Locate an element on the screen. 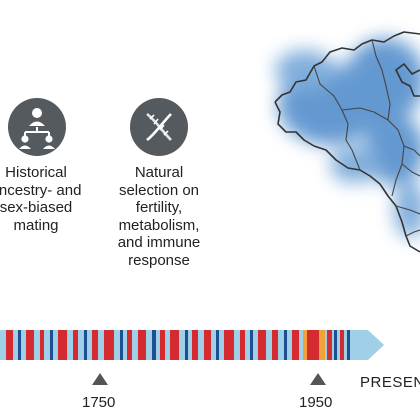  selection-icon-badge is located at coordinates (159, 127).